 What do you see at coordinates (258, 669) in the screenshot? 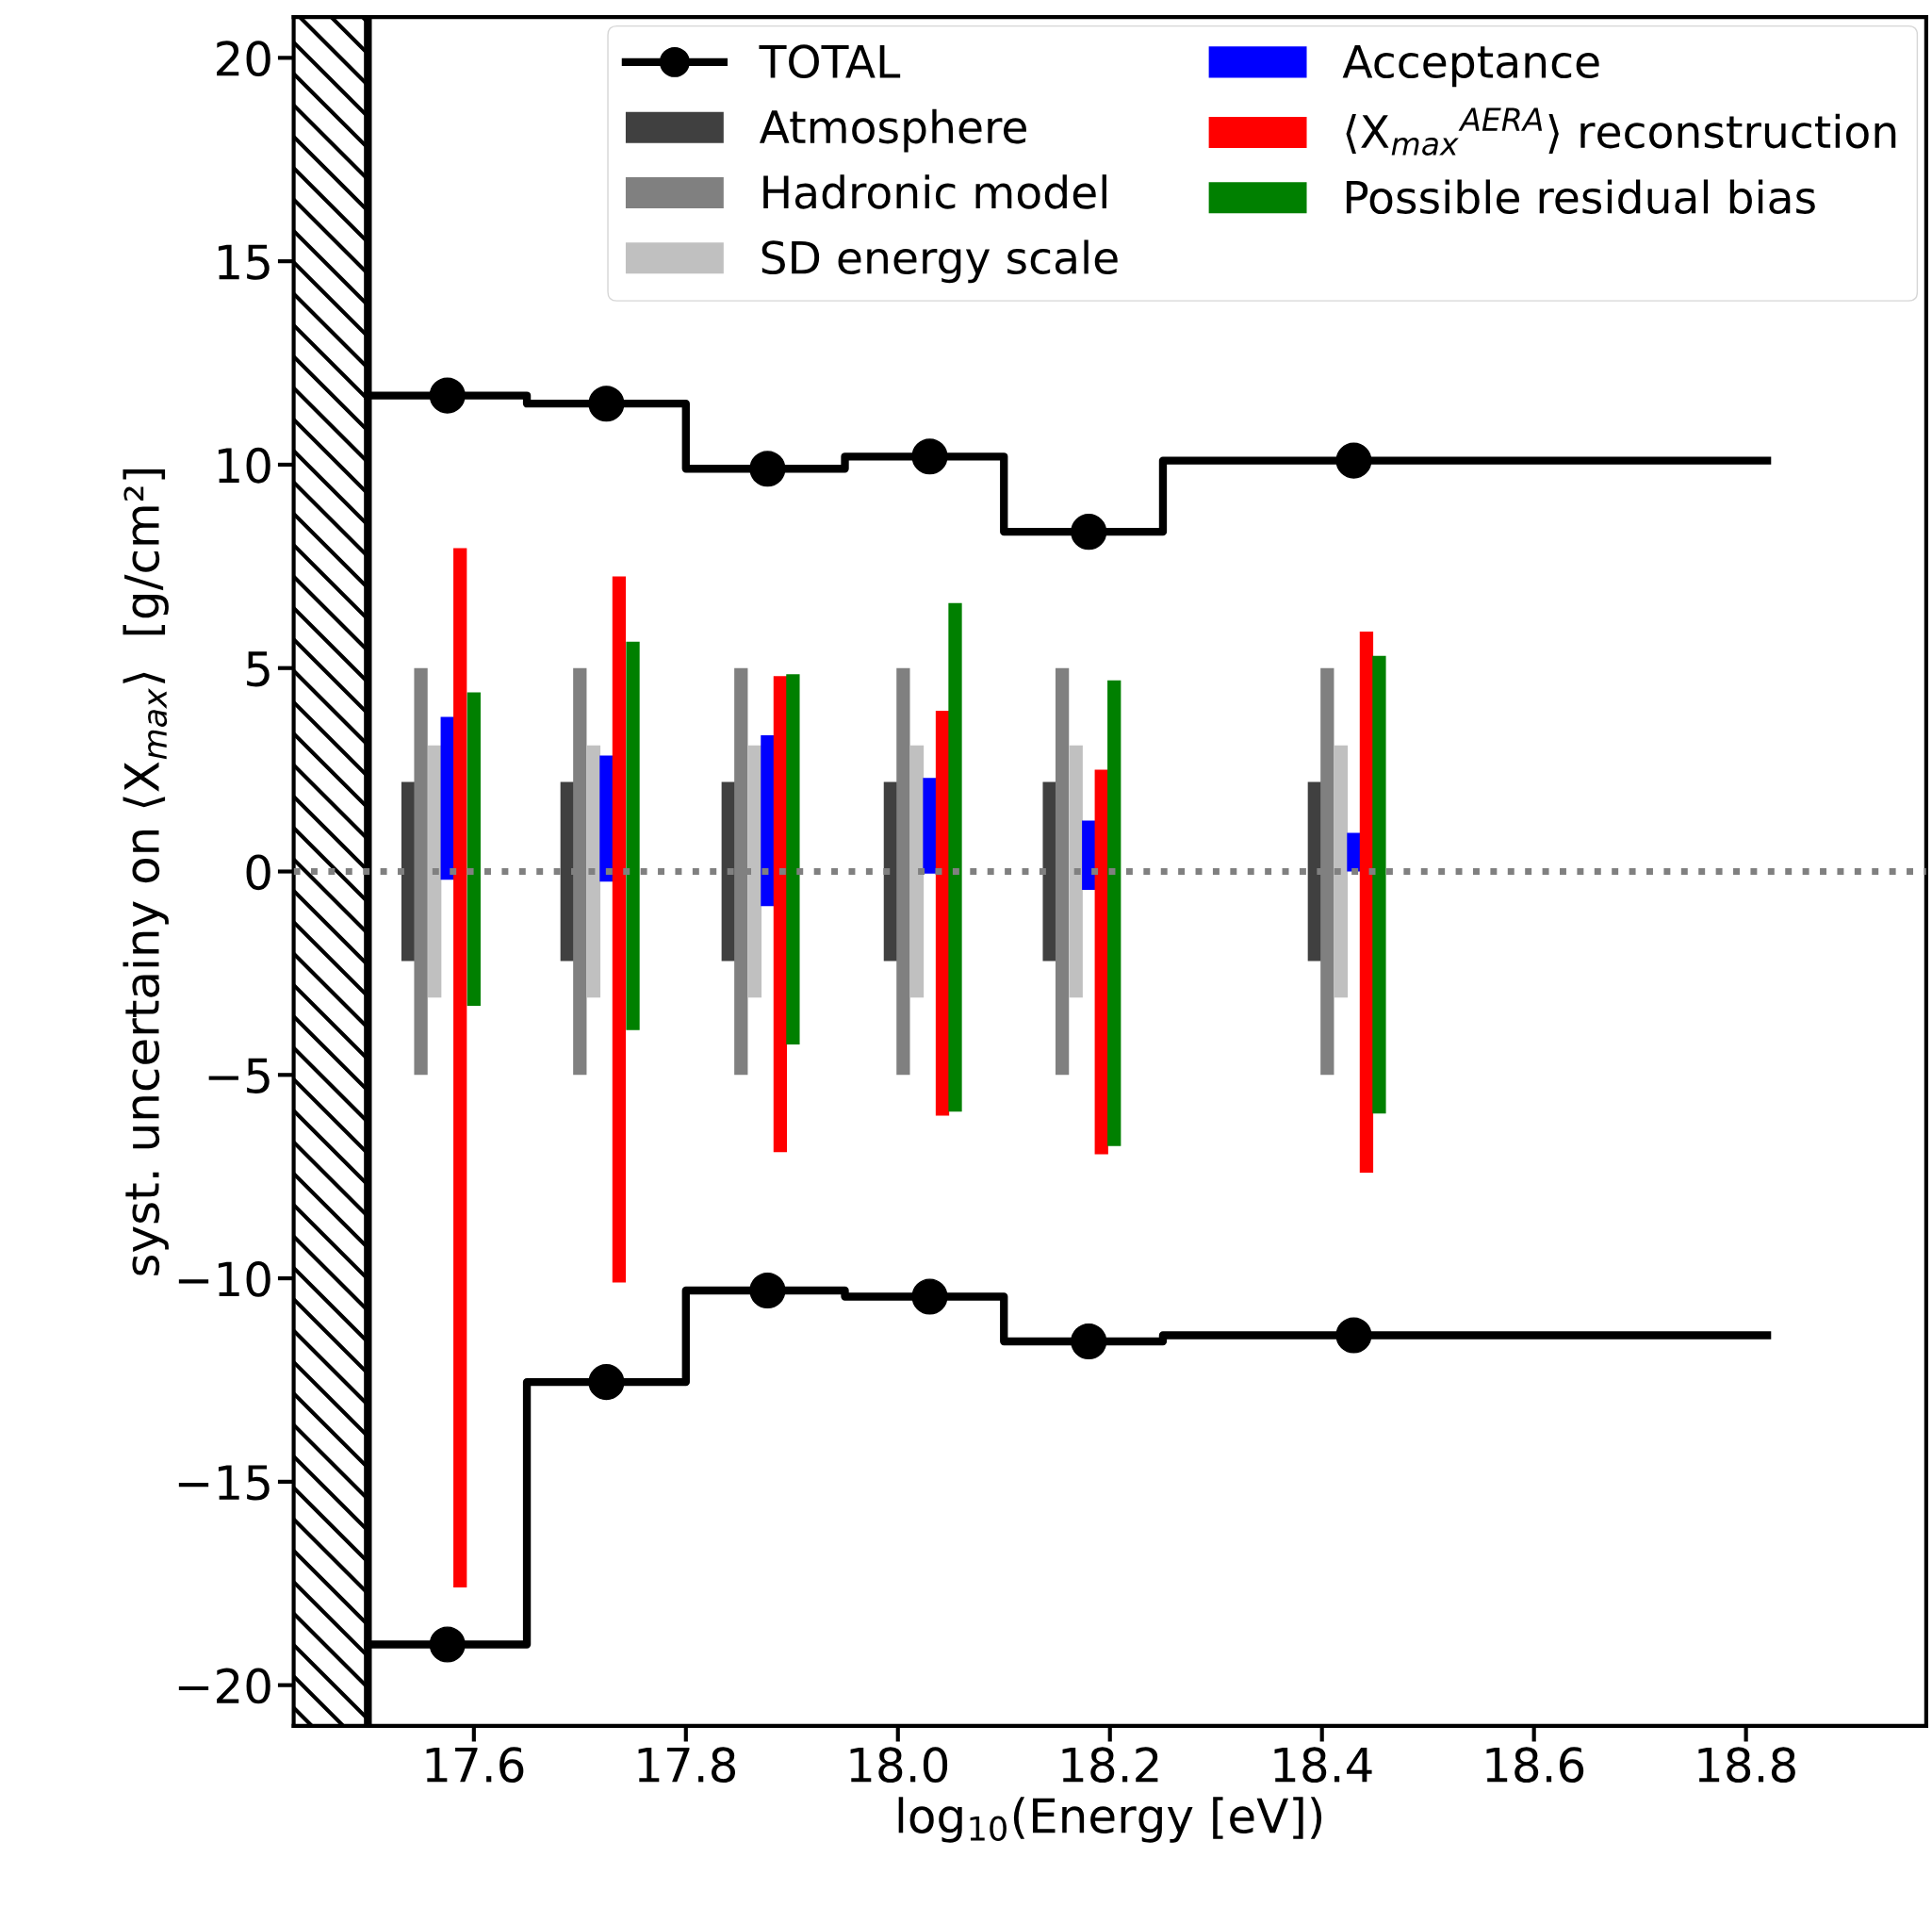
I see `y-tick-label: 5` at bounding box center [258, 669].